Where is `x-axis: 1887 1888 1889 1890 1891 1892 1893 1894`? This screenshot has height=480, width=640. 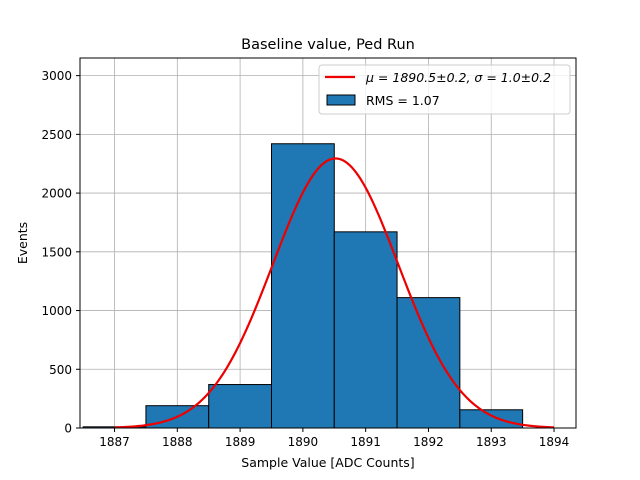 x-axis: 1887 1888 1889 1890 1891 1892 1893 1894 is located at coordinates (334, 438).